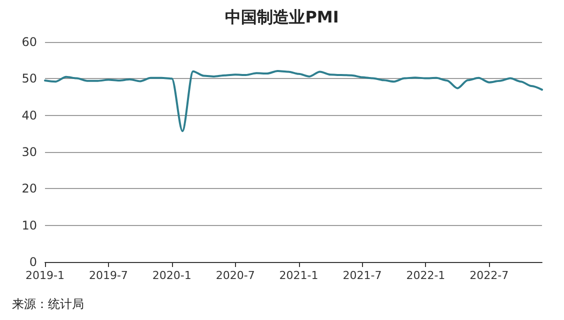 This screenshot has width=564, height=320. What do you see at coordinates (29, 115) in the screenshot?
I see `y-tick-label: 40` at bounding box center [29, 115].